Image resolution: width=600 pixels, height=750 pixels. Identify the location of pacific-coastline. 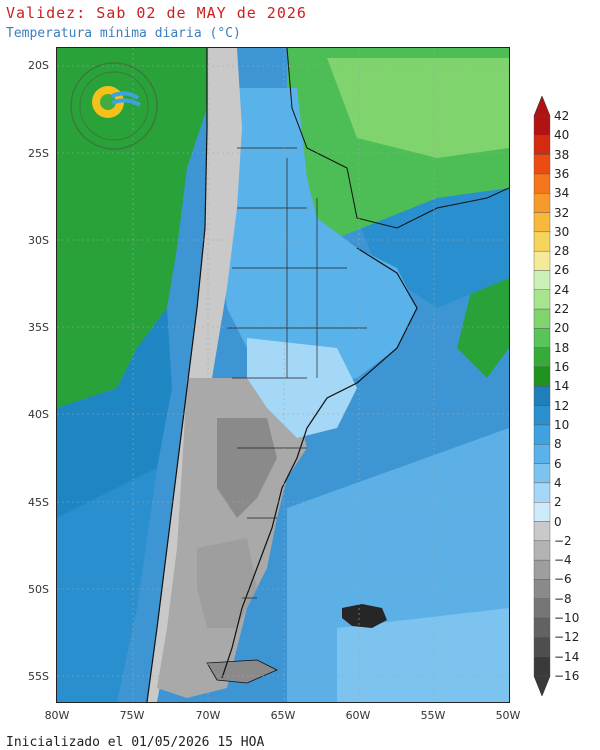
(177, 375).